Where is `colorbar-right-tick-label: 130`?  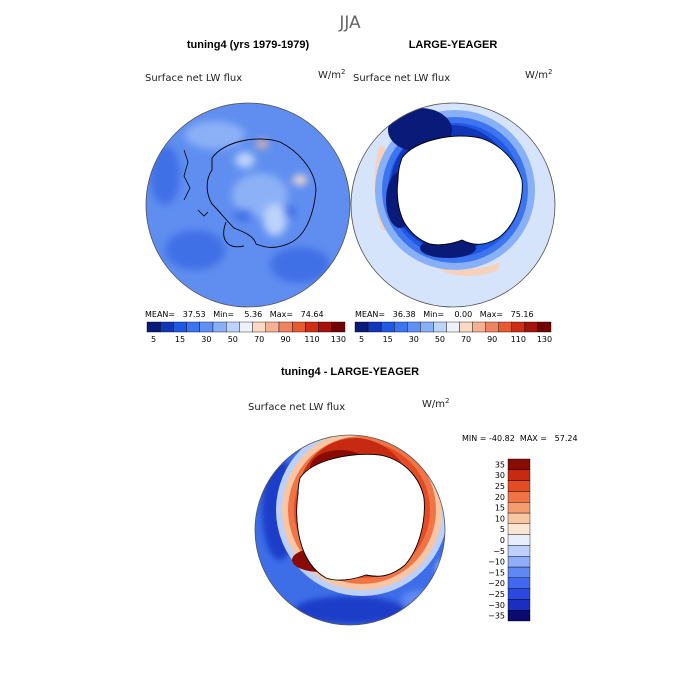
colorbar-right-tick-label: 130 is located at coordinates (544, 339).